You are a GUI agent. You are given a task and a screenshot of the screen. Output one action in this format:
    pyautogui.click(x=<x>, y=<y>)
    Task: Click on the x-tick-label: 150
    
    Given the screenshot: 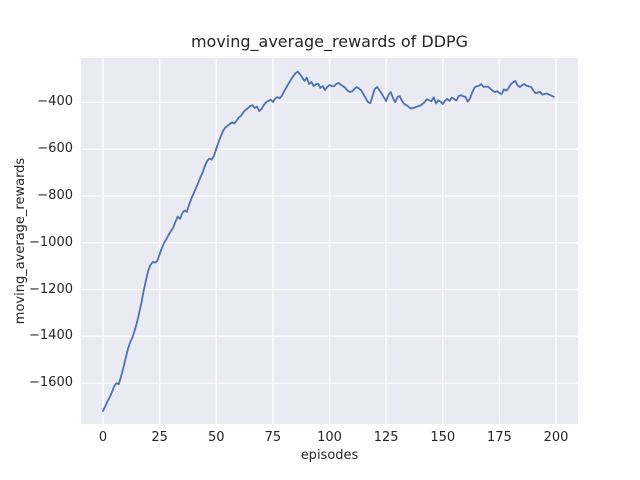 What is the action you would take?
    pyautogui.click(x=443, y=437)
    